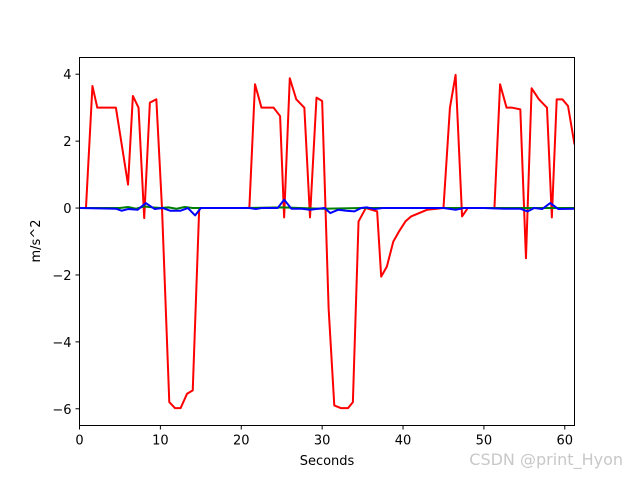 This screenshot has width=637, height=477. Describe the element at coordinates (322, 441) in the screenshot. I see `x-tick-label: 30` at that location.